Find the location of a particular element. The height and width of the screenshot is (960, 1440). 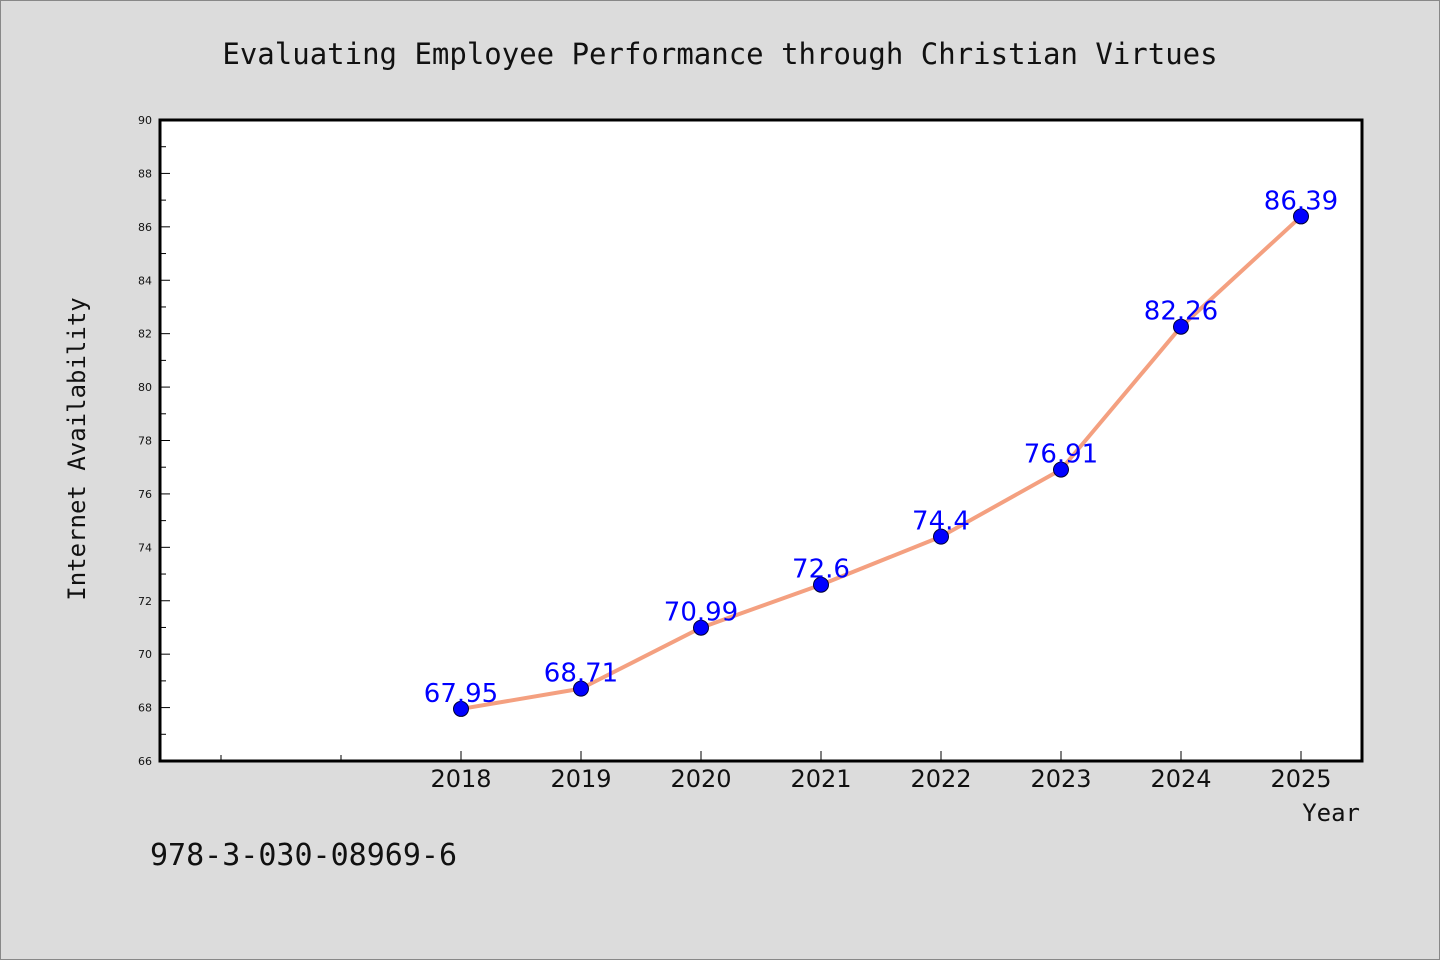

y-tick-label: 66 is located at coordinates (145, 761).